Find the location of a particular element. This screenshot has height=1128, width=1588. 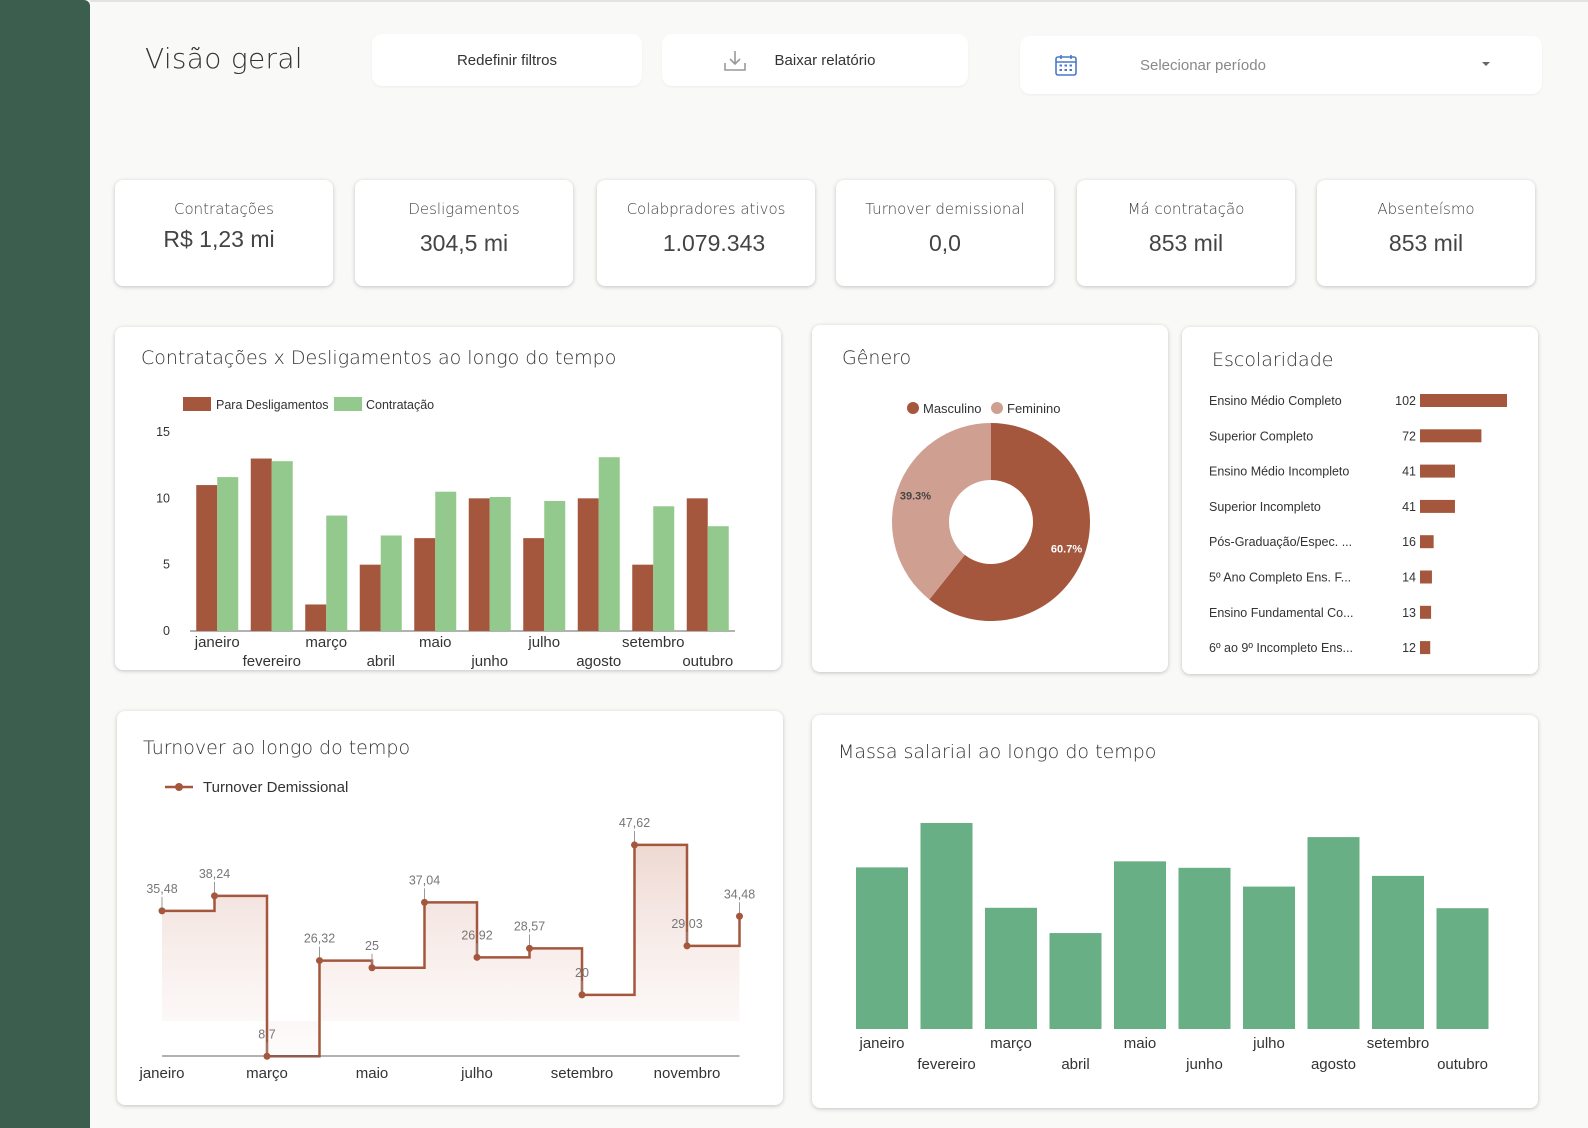

legend-dot-feminino is located at coordinates (997, 408).